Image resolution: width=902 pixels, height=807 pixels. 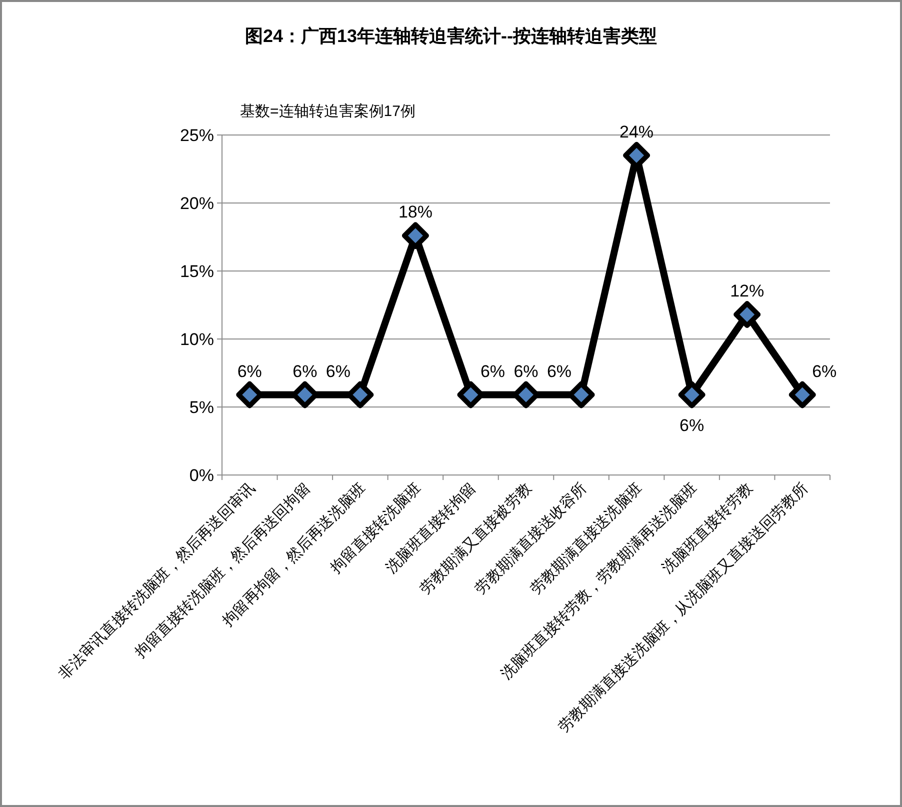 I want to click on y-tick-label: 5%, so click(x=201, y=407).